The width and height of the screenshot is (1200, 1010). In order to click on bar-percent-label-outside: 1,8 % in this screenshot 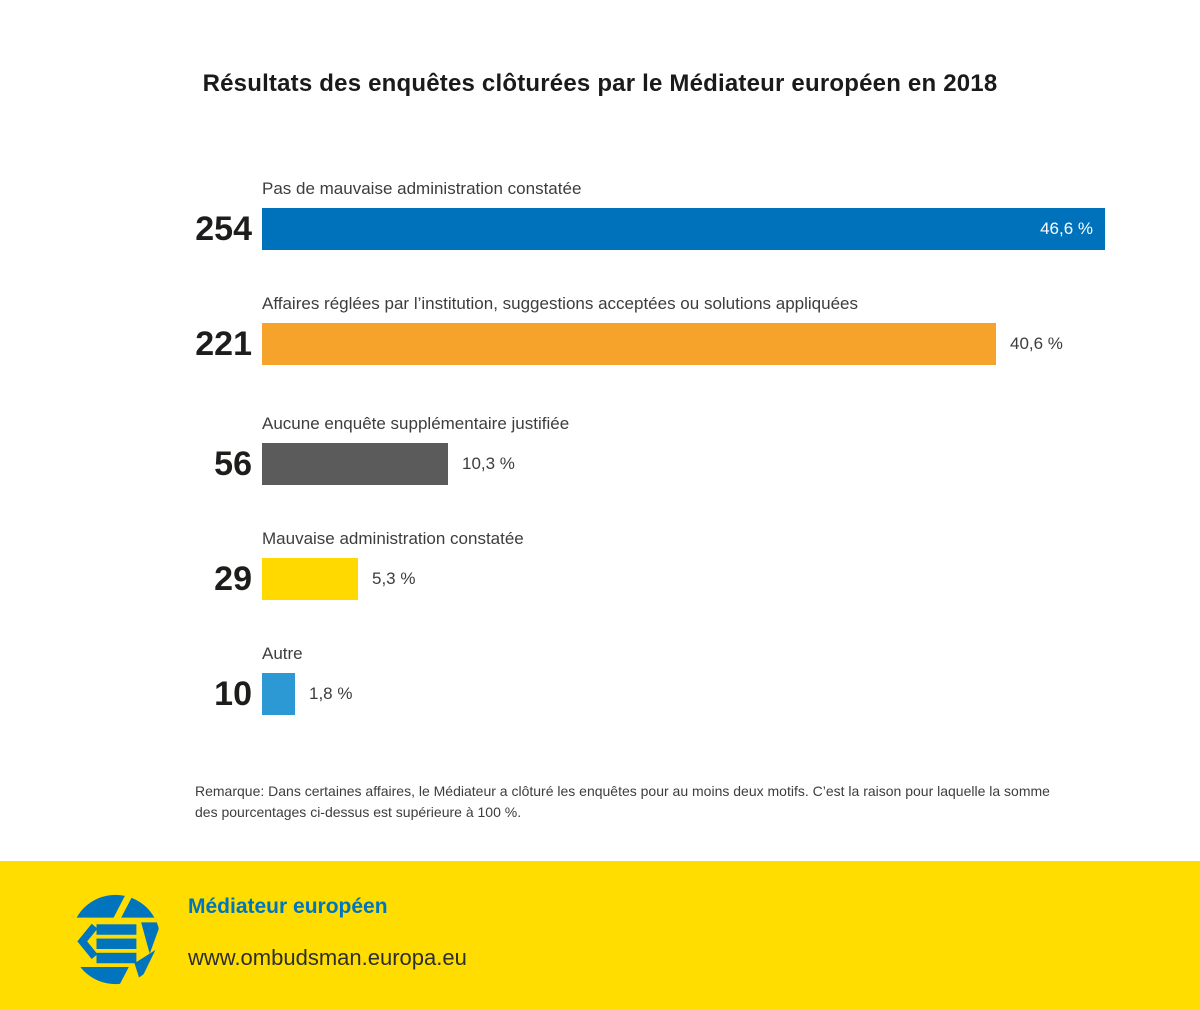, I will do `click(331, 693)`.